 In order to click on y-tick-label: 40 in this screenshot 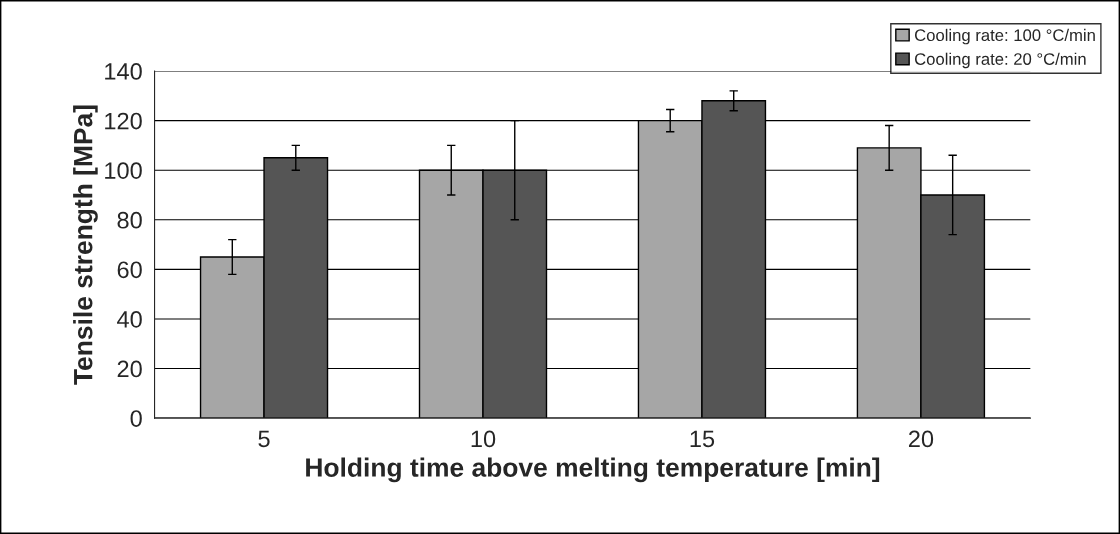, I will do `click(129, 319)`.